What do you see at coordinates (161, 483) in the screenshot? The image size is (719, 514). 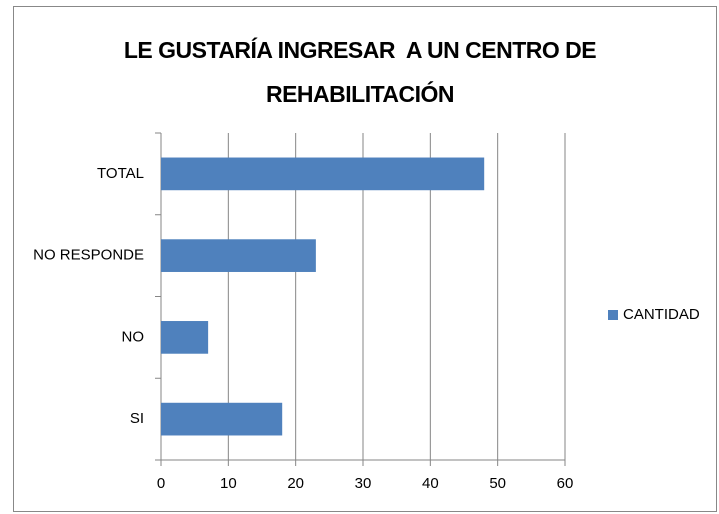 I see `x-tick-label: 0` at bounding box center [161, 483].